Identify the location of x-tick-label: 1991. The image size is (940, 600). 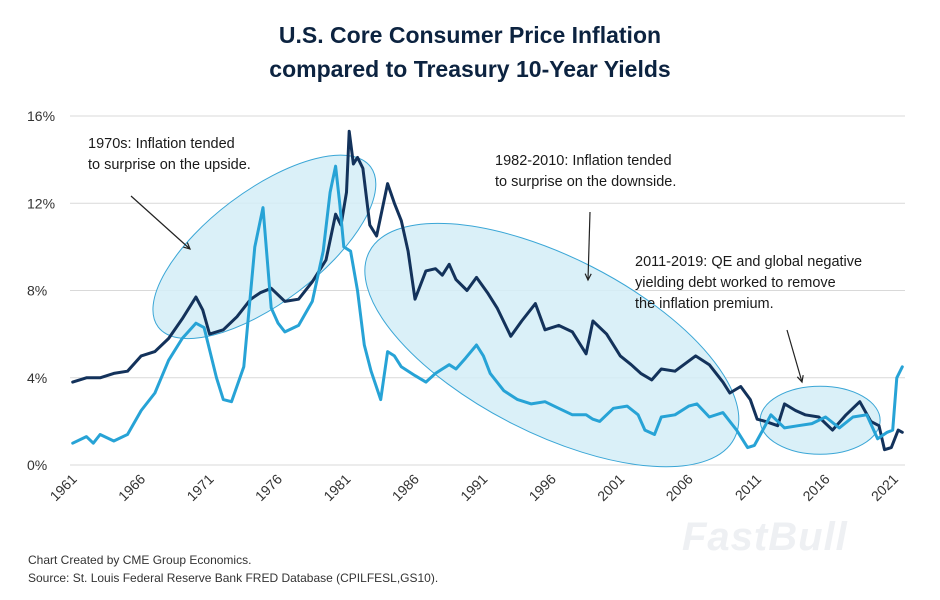
(473, 487).